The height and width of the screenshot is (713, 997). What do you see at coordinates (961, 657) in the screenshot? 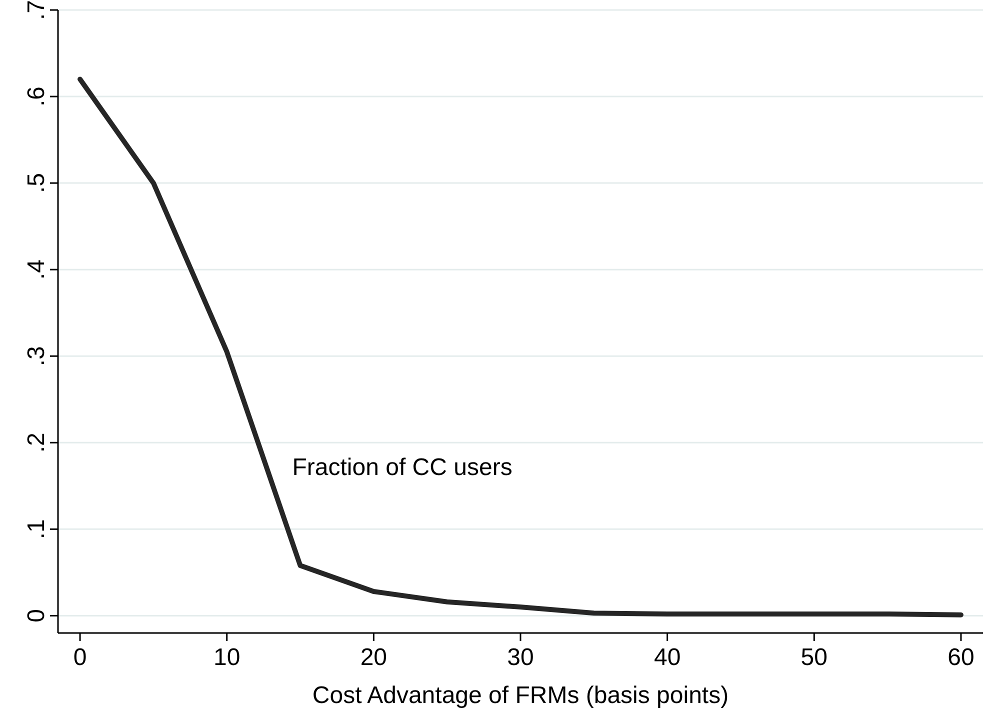
I see `x-tick-label: 60` at bounding box center [961, 657].